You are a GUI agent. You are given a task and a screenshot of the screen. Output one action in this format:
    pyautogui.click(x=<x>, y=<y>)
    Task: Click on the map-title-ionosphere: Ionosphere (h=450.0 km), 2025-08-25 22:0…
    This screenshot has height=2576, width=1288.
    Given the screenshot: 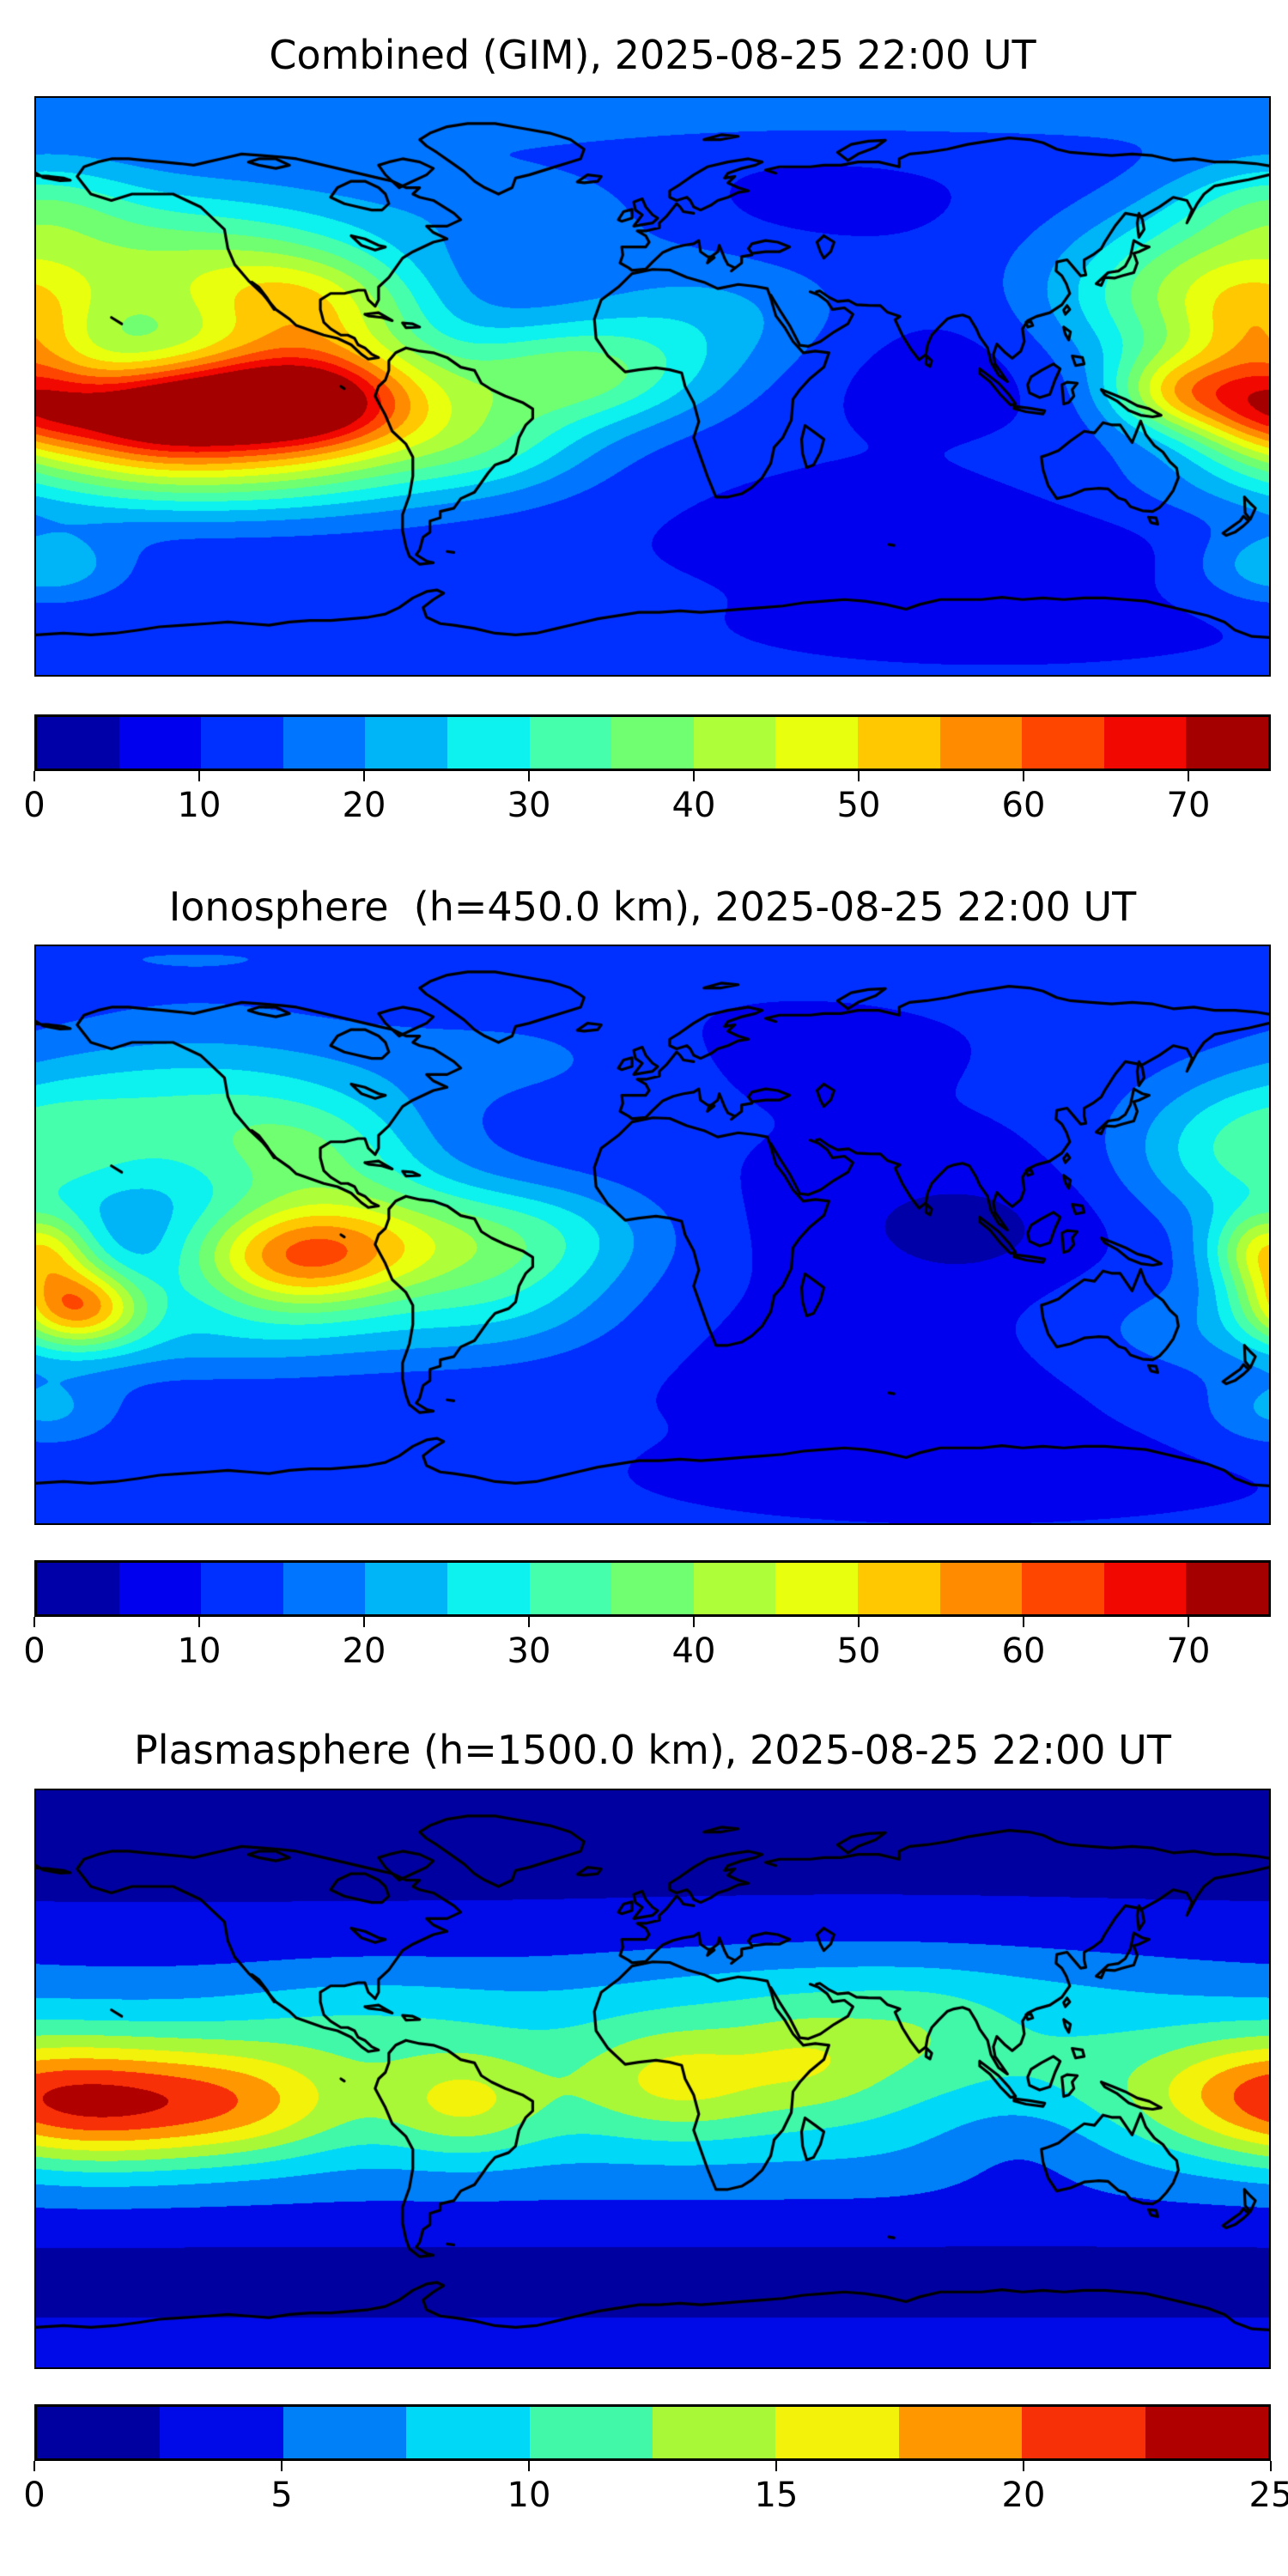 What is the action you would take?
    pyautogui.click(x=652, y=907)
    